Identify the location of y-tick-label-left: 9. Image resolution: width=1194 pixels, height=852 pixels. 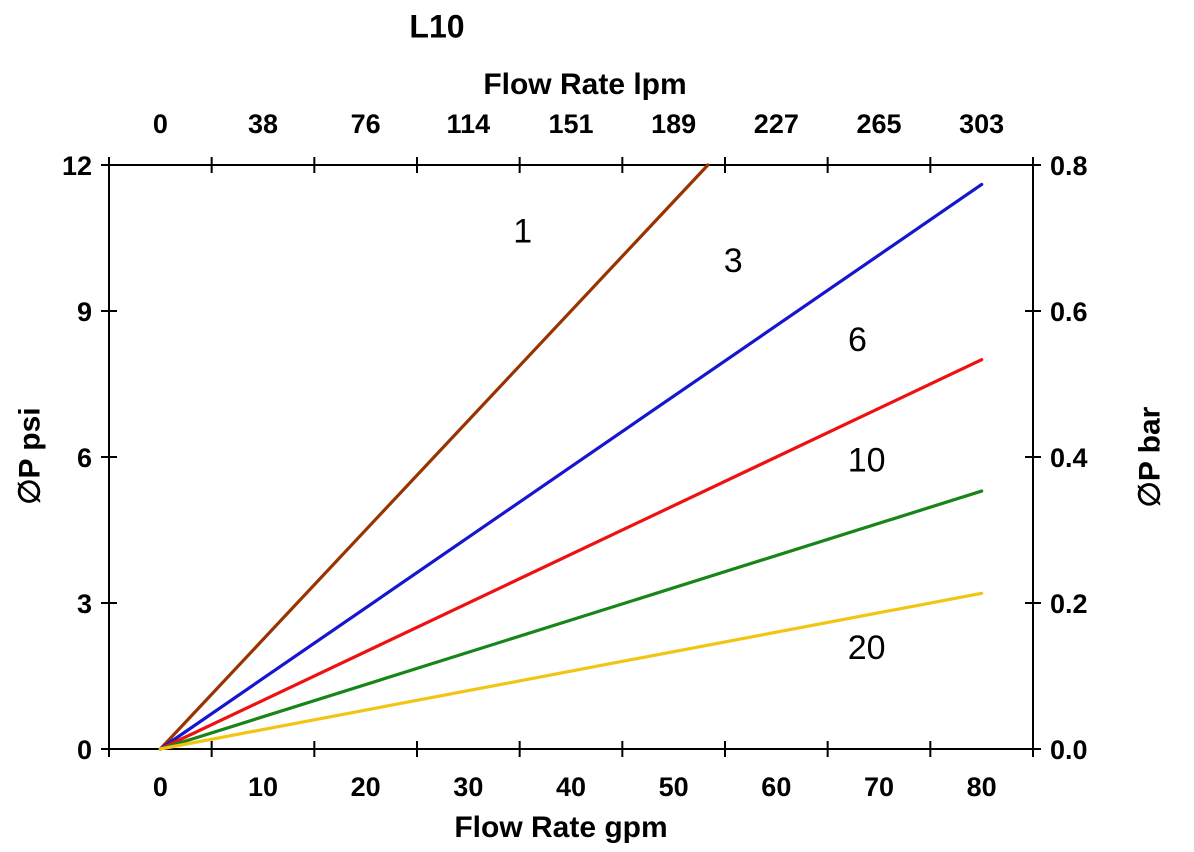
(84, 312).